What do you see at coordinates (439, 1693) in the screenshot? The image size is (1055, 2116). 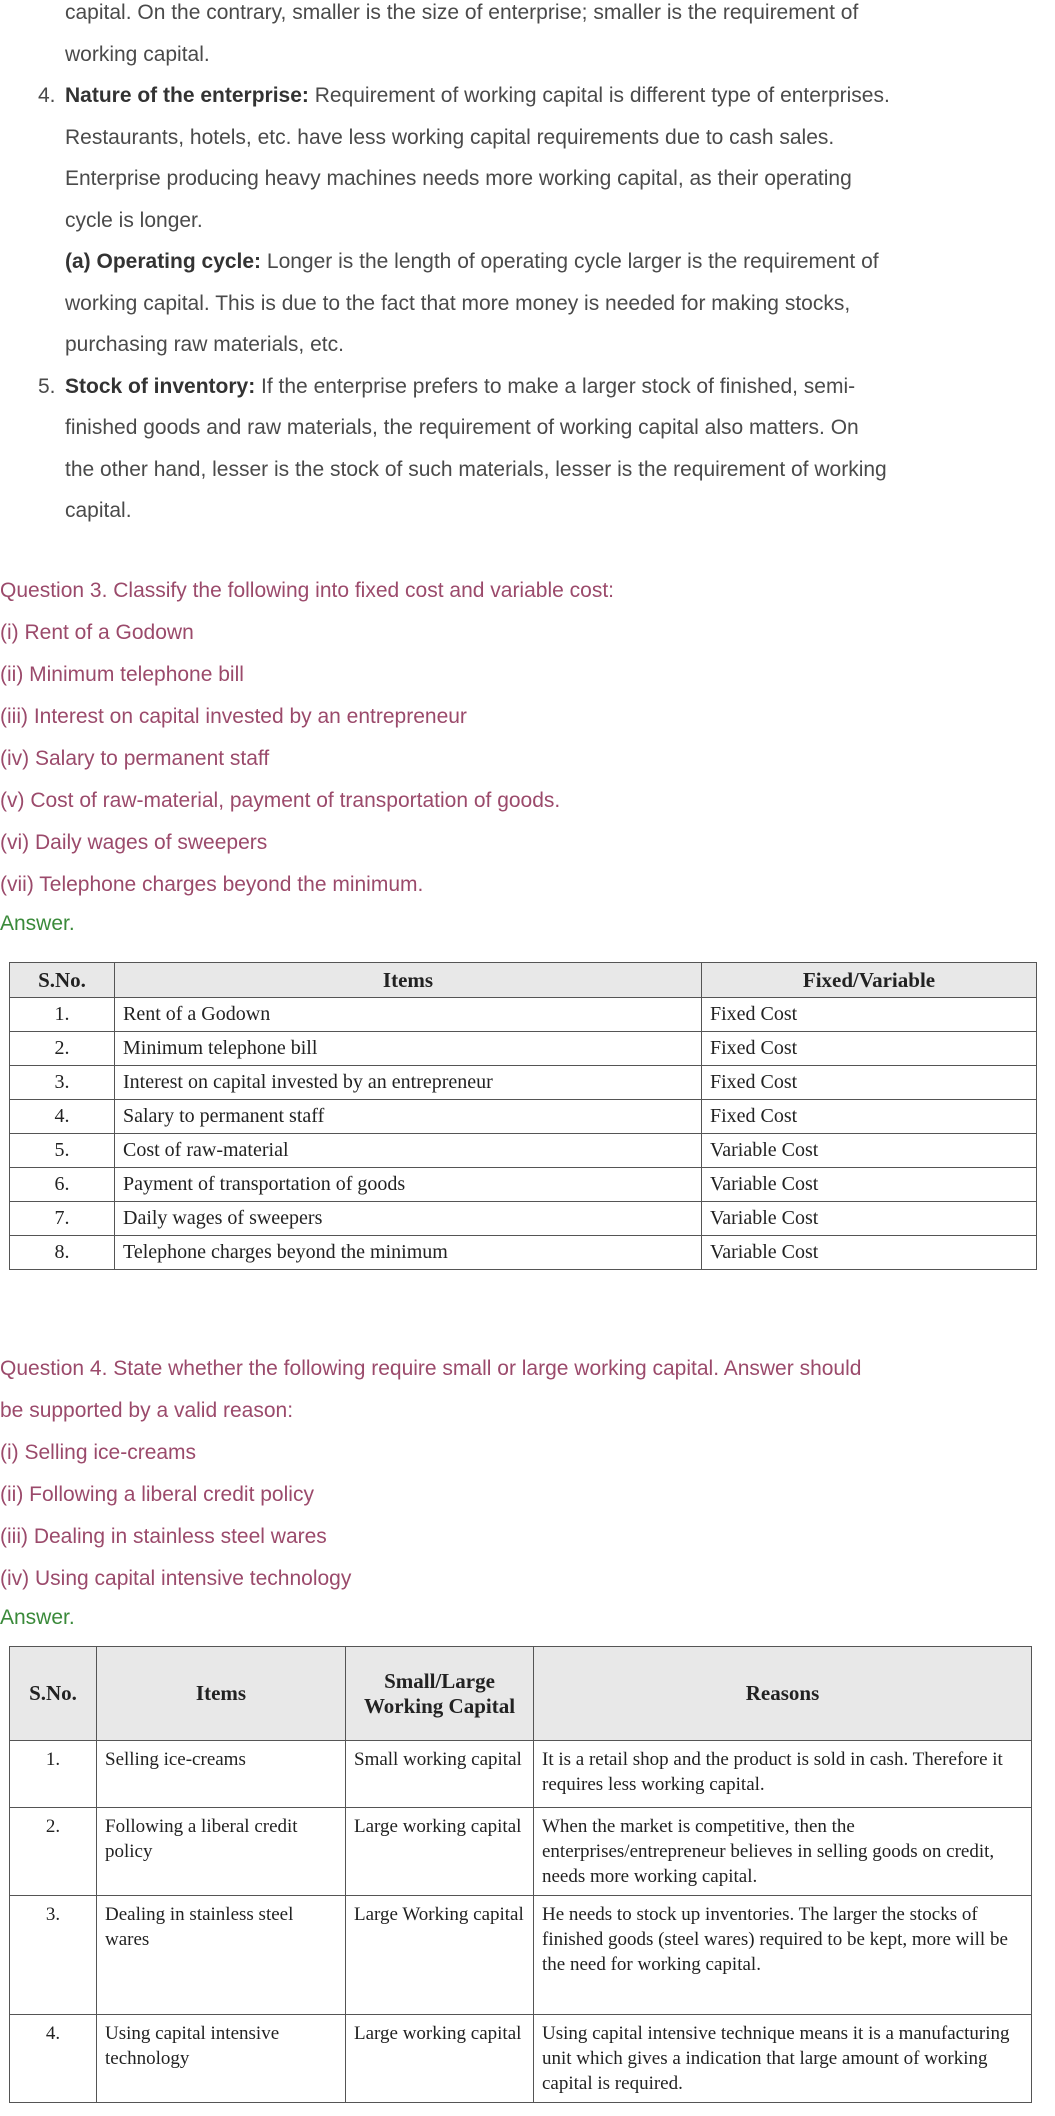 I see `col-size: Small/Large Working Capital` at bounding box center [439, 1693].